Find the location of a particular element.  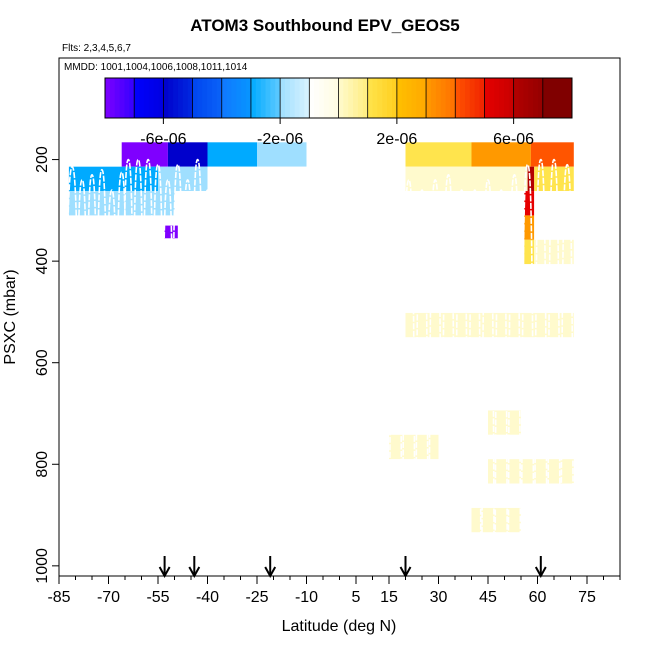

x-tick-label: -70 is located at coordinates (108, 597).